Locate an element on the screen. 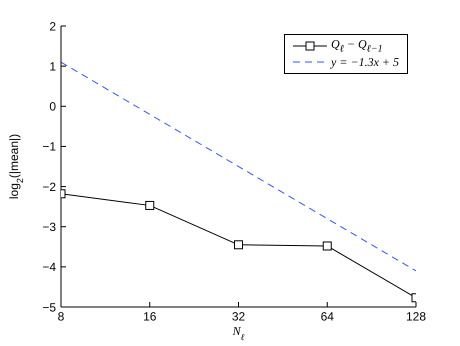  y-tick-label: 1 is located at coordinates (52, 66).